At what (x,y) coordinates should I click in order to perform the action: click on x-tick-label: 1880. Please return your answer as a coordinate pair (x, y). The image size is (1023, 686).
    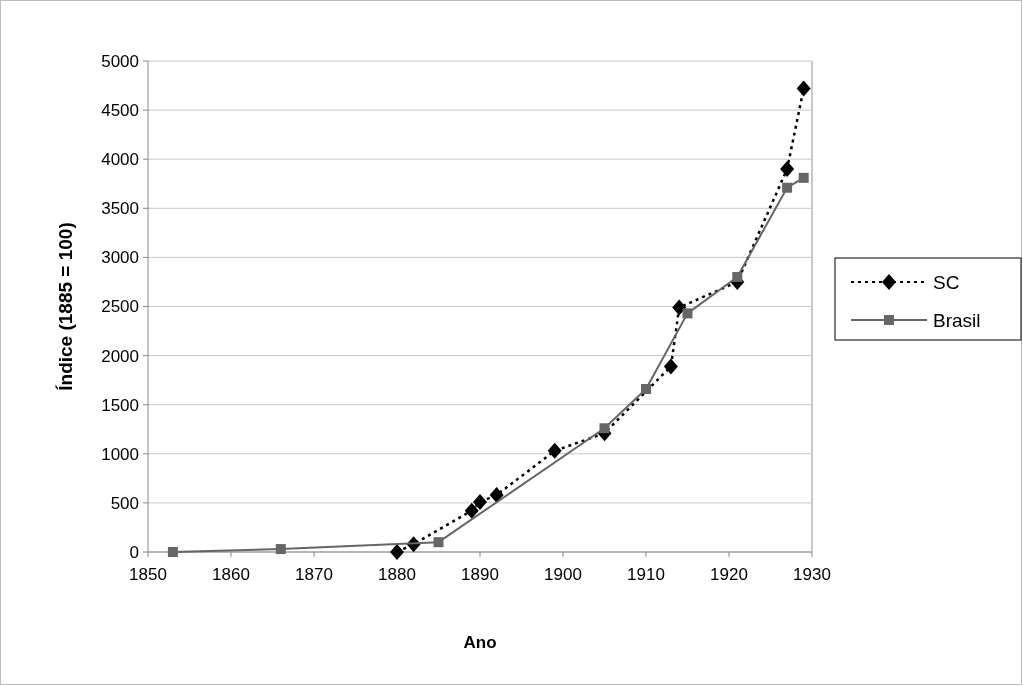
    Looking at the image, I should click on (397, 574).